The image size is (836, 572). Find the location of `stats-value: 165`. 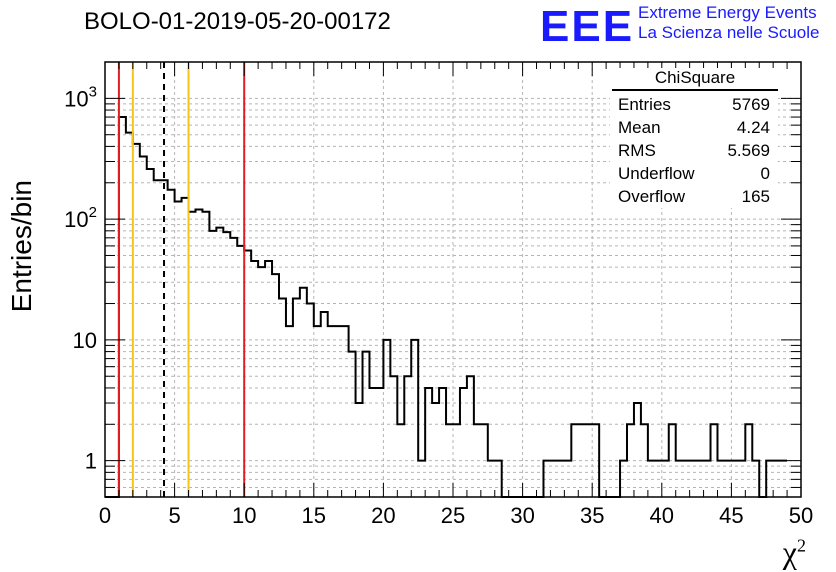

stats-value: 165 is located at coordinates (755, 196).